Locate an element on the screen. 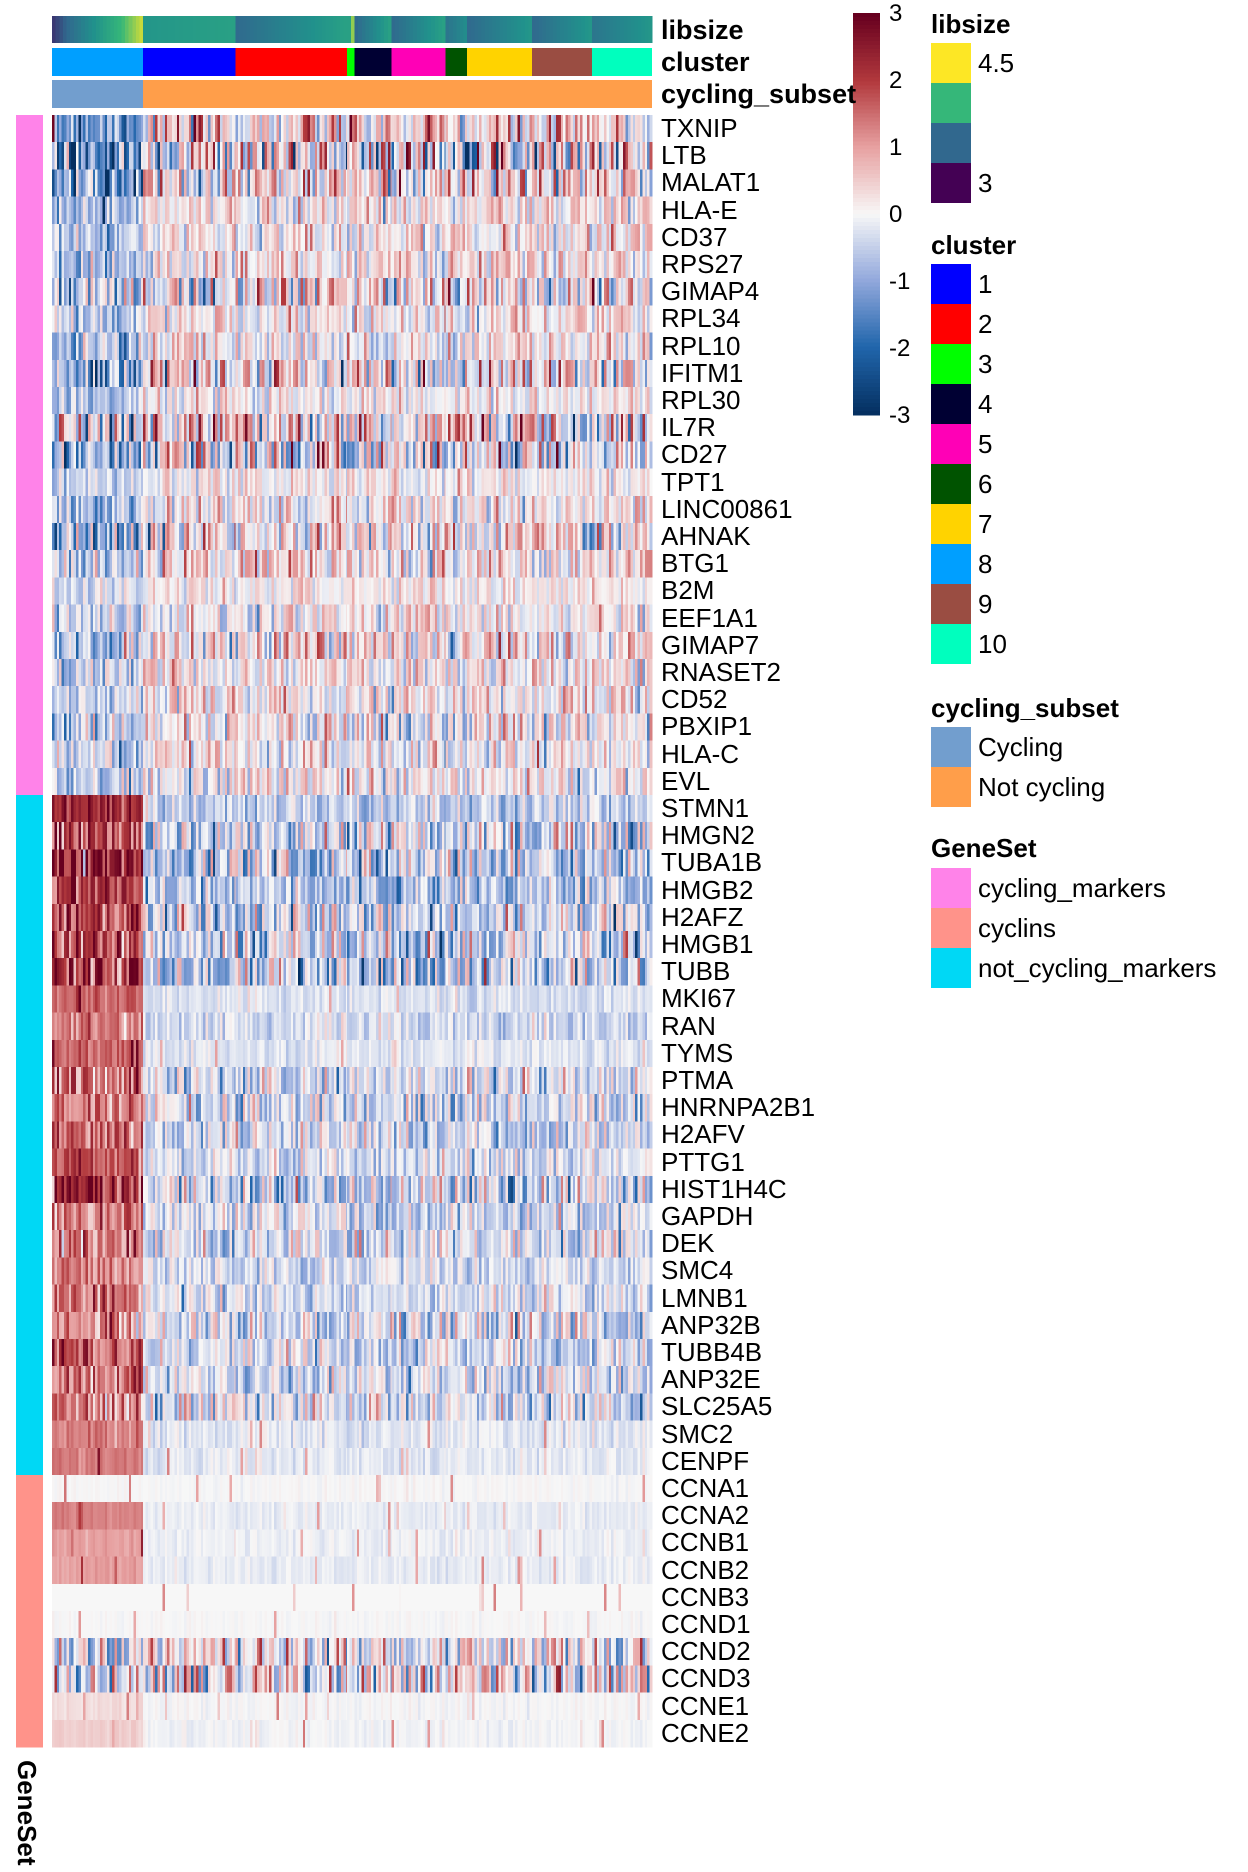 The width and height of the screenshot is (1248, 1872). libsize-cell is located at coordinates (451, 29).